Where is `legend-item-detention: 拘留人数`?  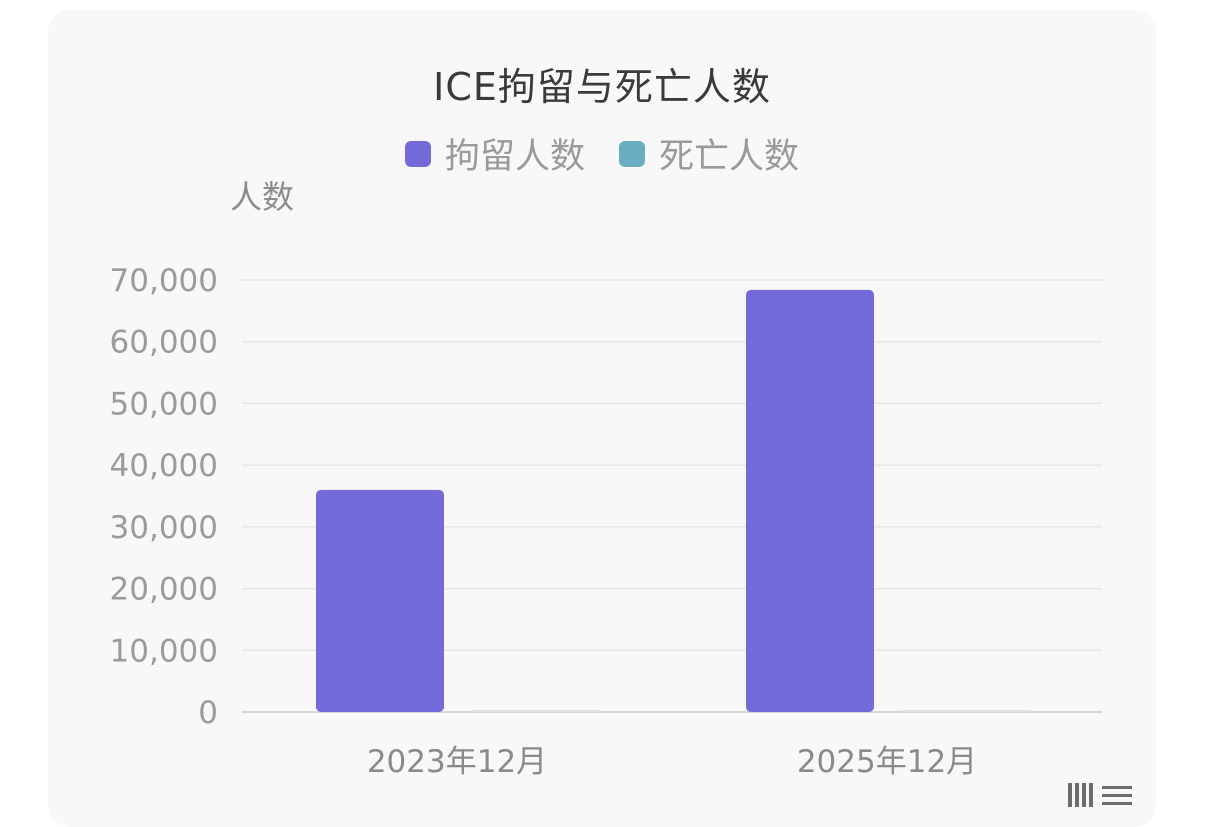 legend-item-detention: 拘留人数 is located at coordinates (494, 153).